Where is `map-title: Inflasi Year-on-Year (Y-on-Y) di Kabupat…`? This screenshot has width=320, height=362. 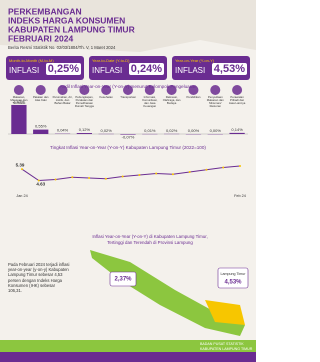 map-title: Inflasi Year-on-Year (Y-on-Y) di Kabupat… is located at coordinates (149, 236).